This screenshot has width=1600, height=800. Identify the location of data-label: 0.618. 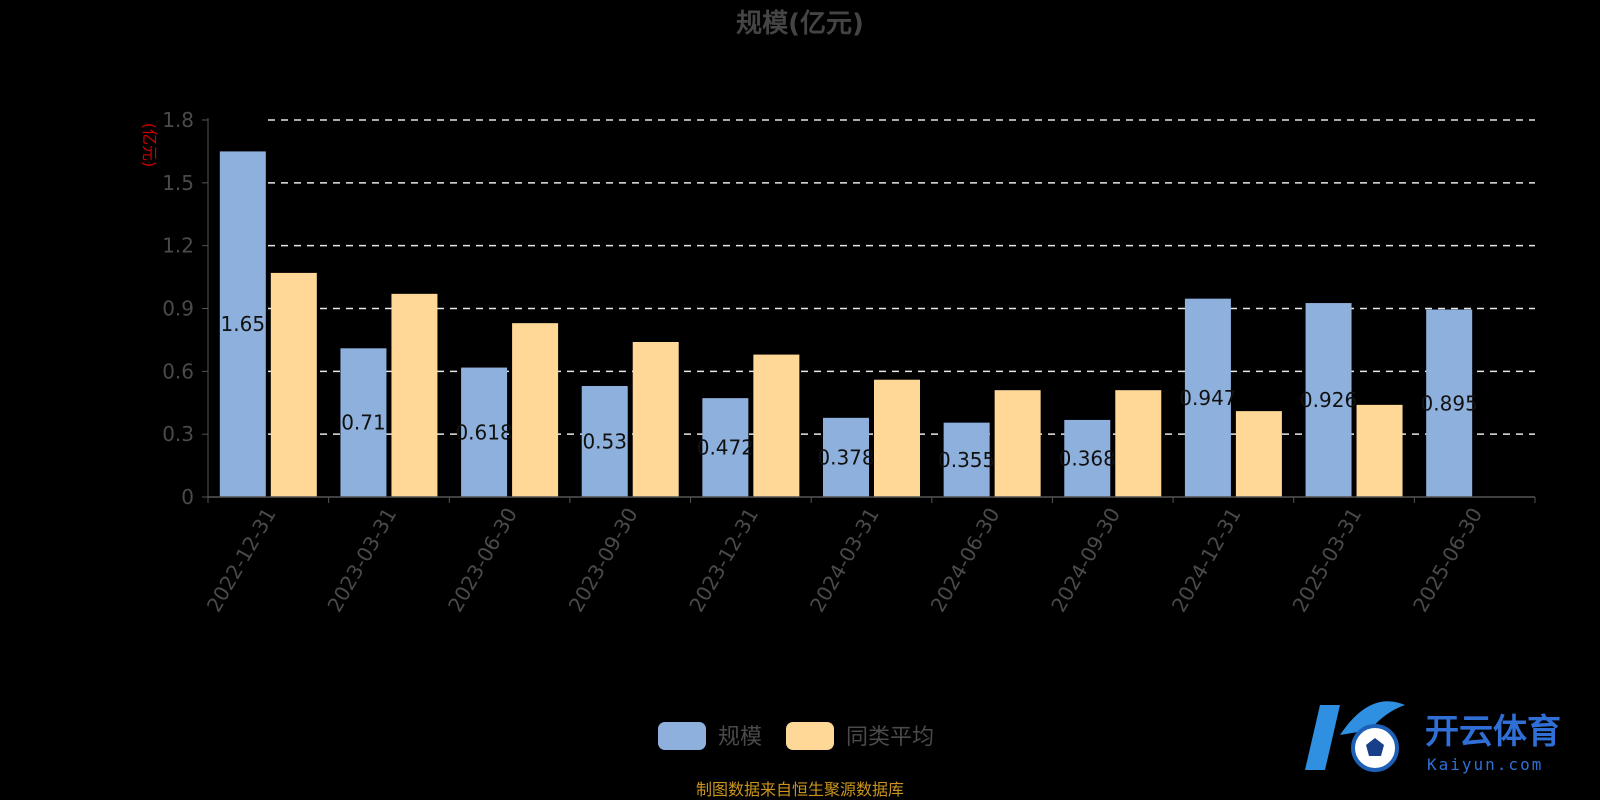
(483, 432).